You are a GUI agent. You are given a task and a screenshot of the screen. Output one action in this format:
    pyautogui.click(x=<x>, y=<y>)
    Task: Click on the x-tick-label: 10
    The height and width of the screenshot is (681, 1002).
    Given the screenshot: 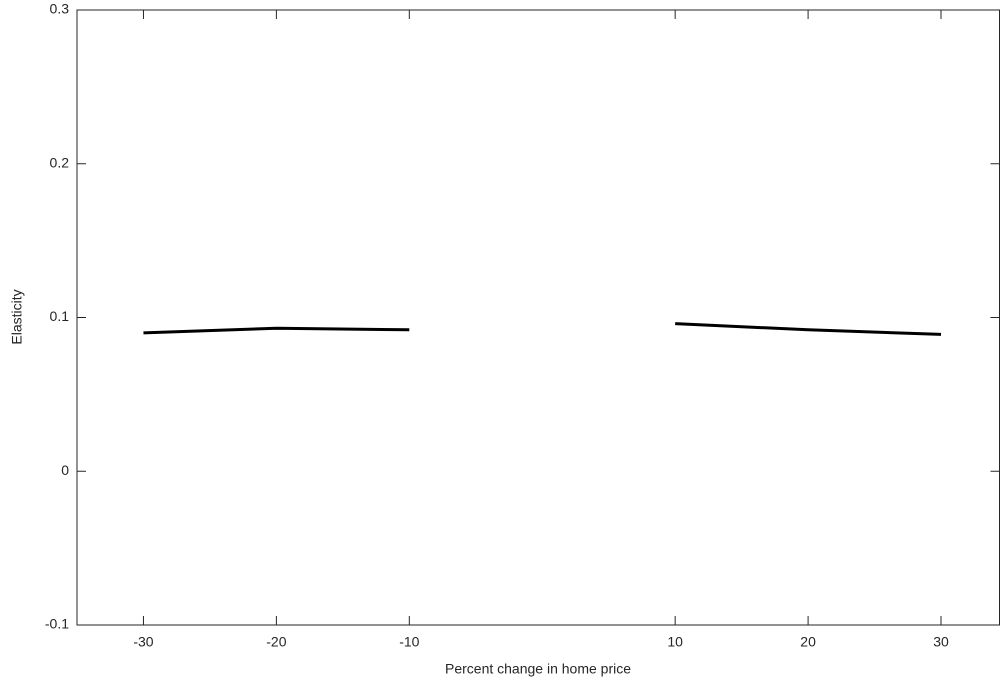 What is the action you would take?
    pyautogui.click(x=675, y=642)
    